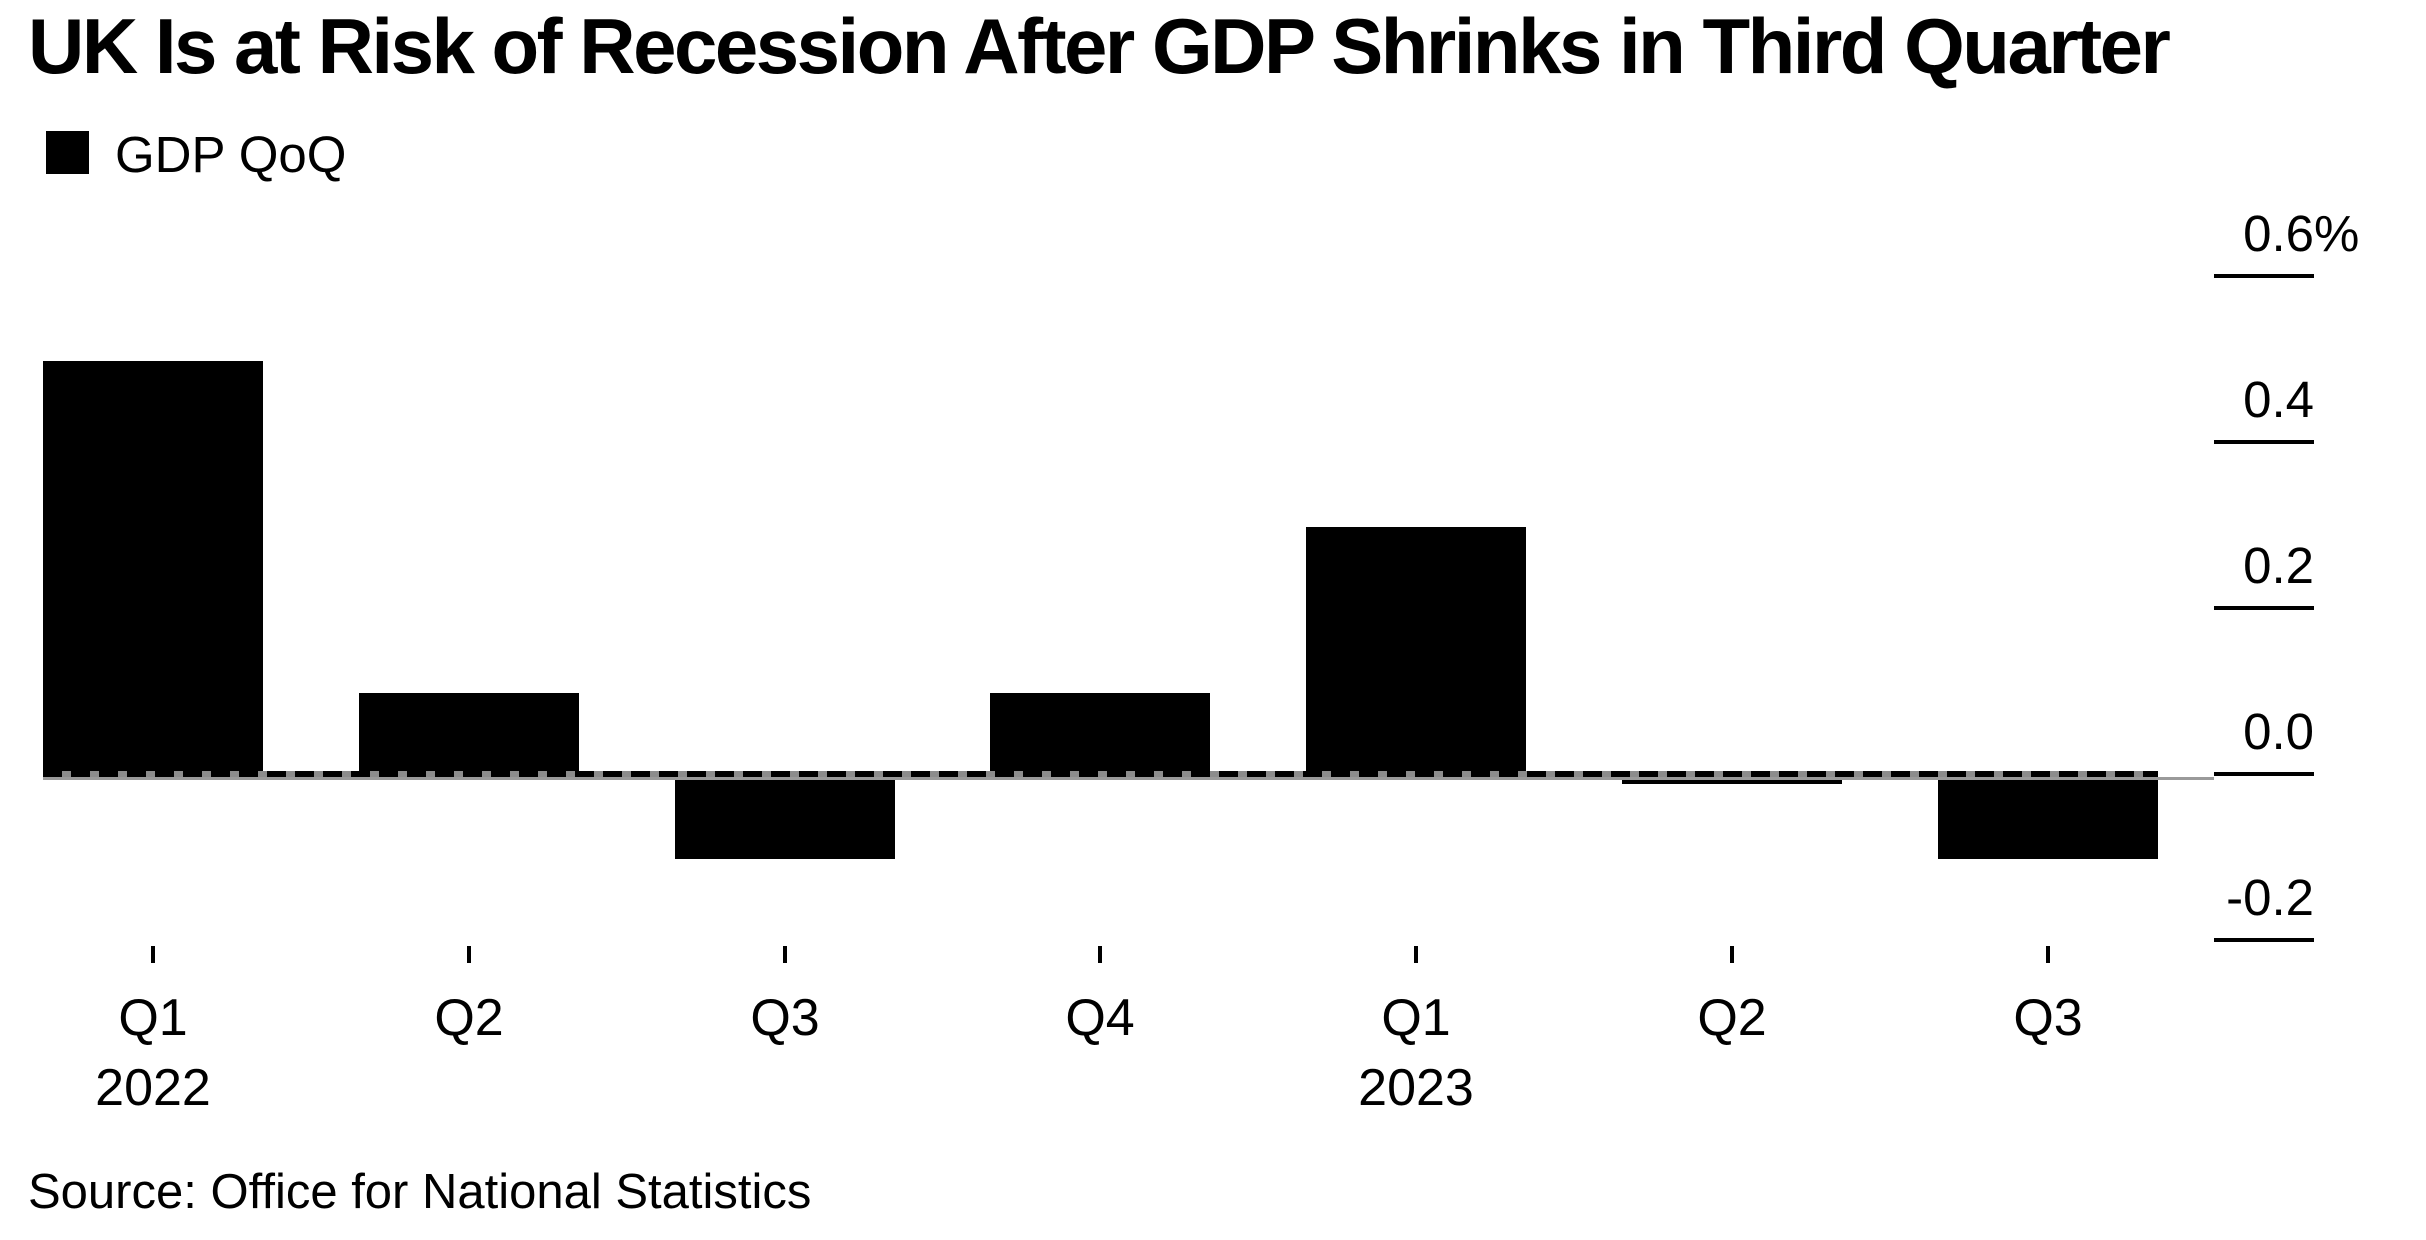 This screenshot has height=1240, width=2426. I want to click on source-note: Source: Office for National Statistics, so click(420, 1192).